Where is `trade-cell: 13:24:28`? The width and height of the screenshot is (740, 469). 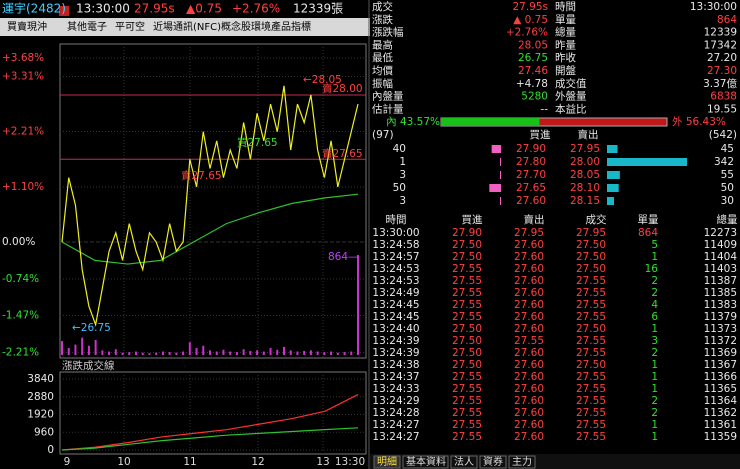
trade-cell: 13:24:28 is located at coordinates (395, 413).